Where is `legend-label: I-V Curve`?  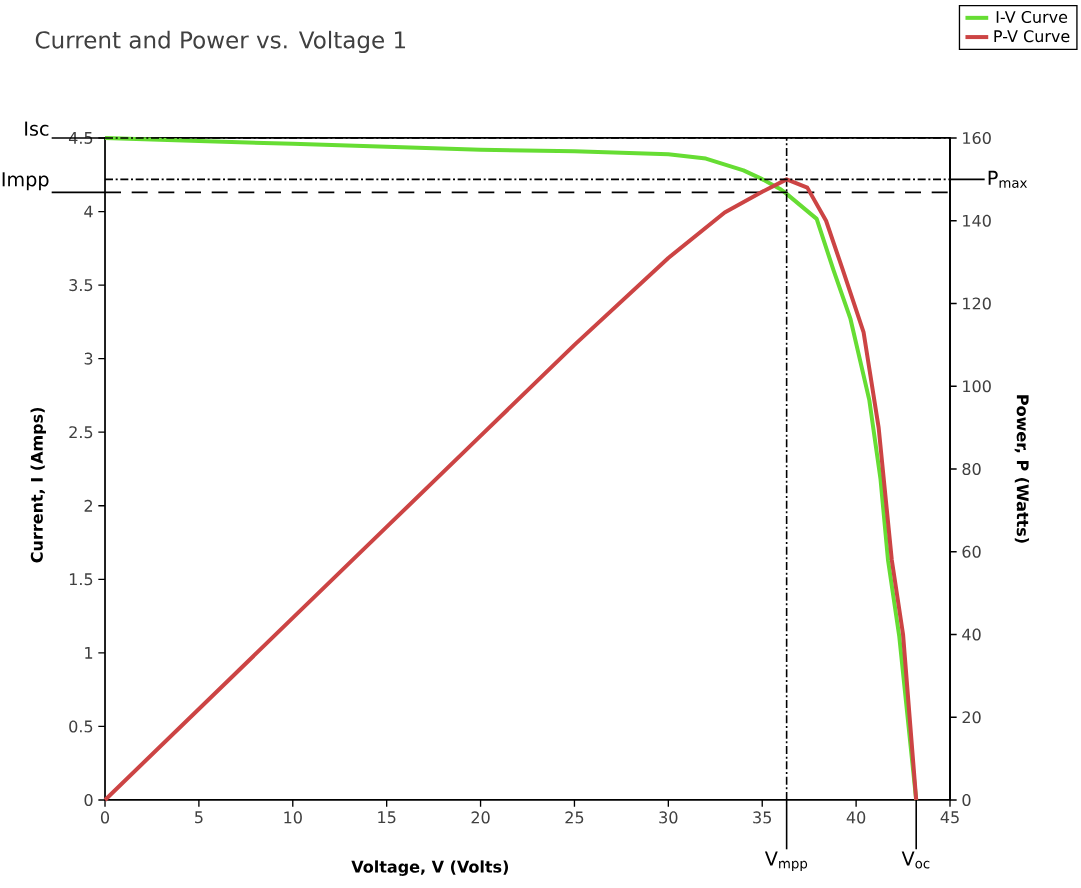 legend-label: I-V Curve is located at coordinates (1032, 17).